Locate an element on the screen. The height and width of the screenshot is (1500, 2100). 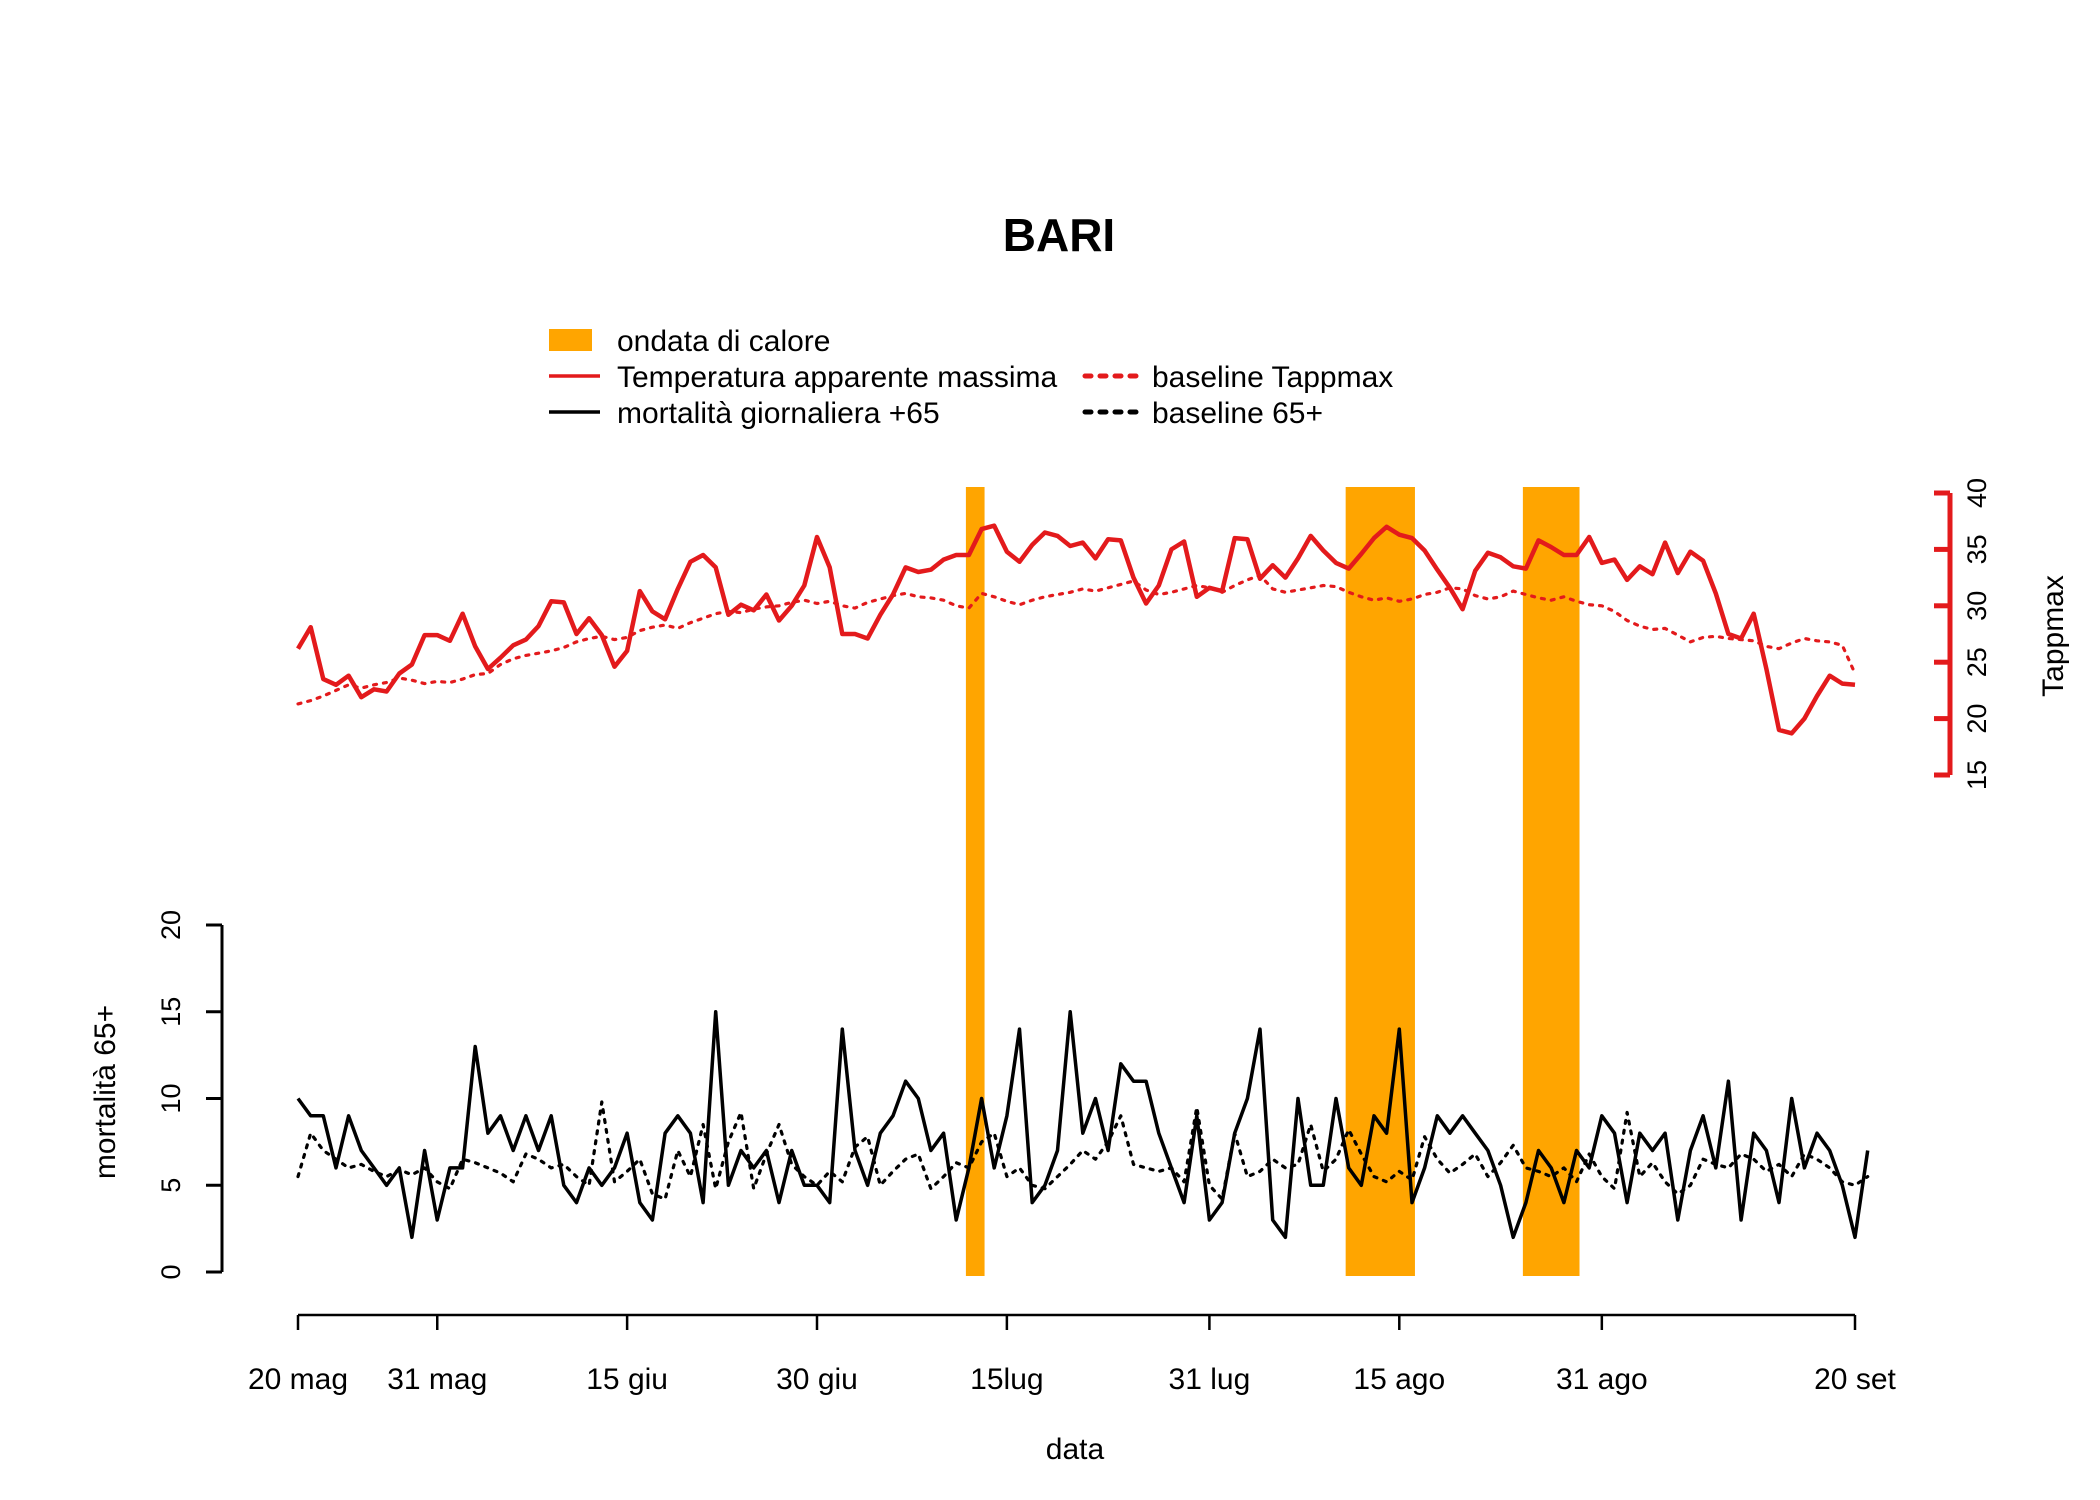
temp-tick-label-5: 35 is located at coordinates (1977, 549).